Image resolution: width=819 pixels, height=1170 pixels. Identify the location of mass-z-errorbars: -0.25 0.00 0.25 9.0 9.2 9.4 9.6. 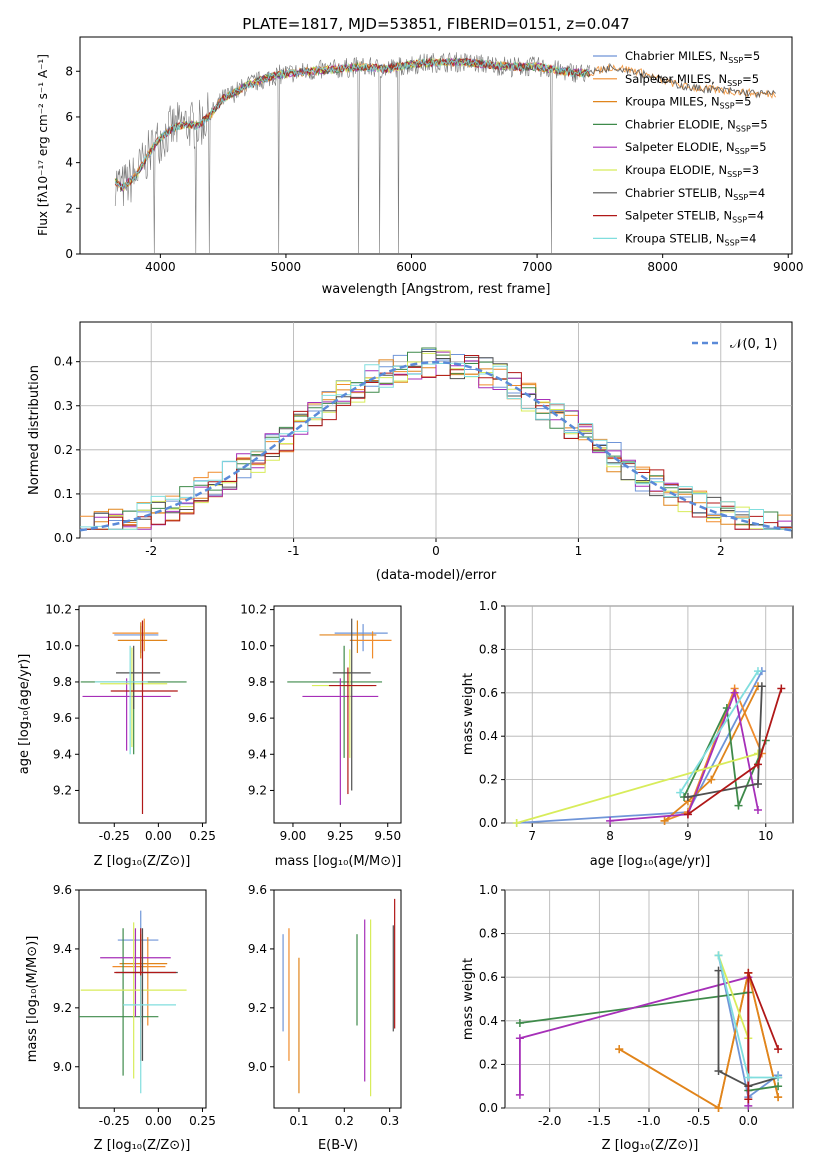
(134, 1005).